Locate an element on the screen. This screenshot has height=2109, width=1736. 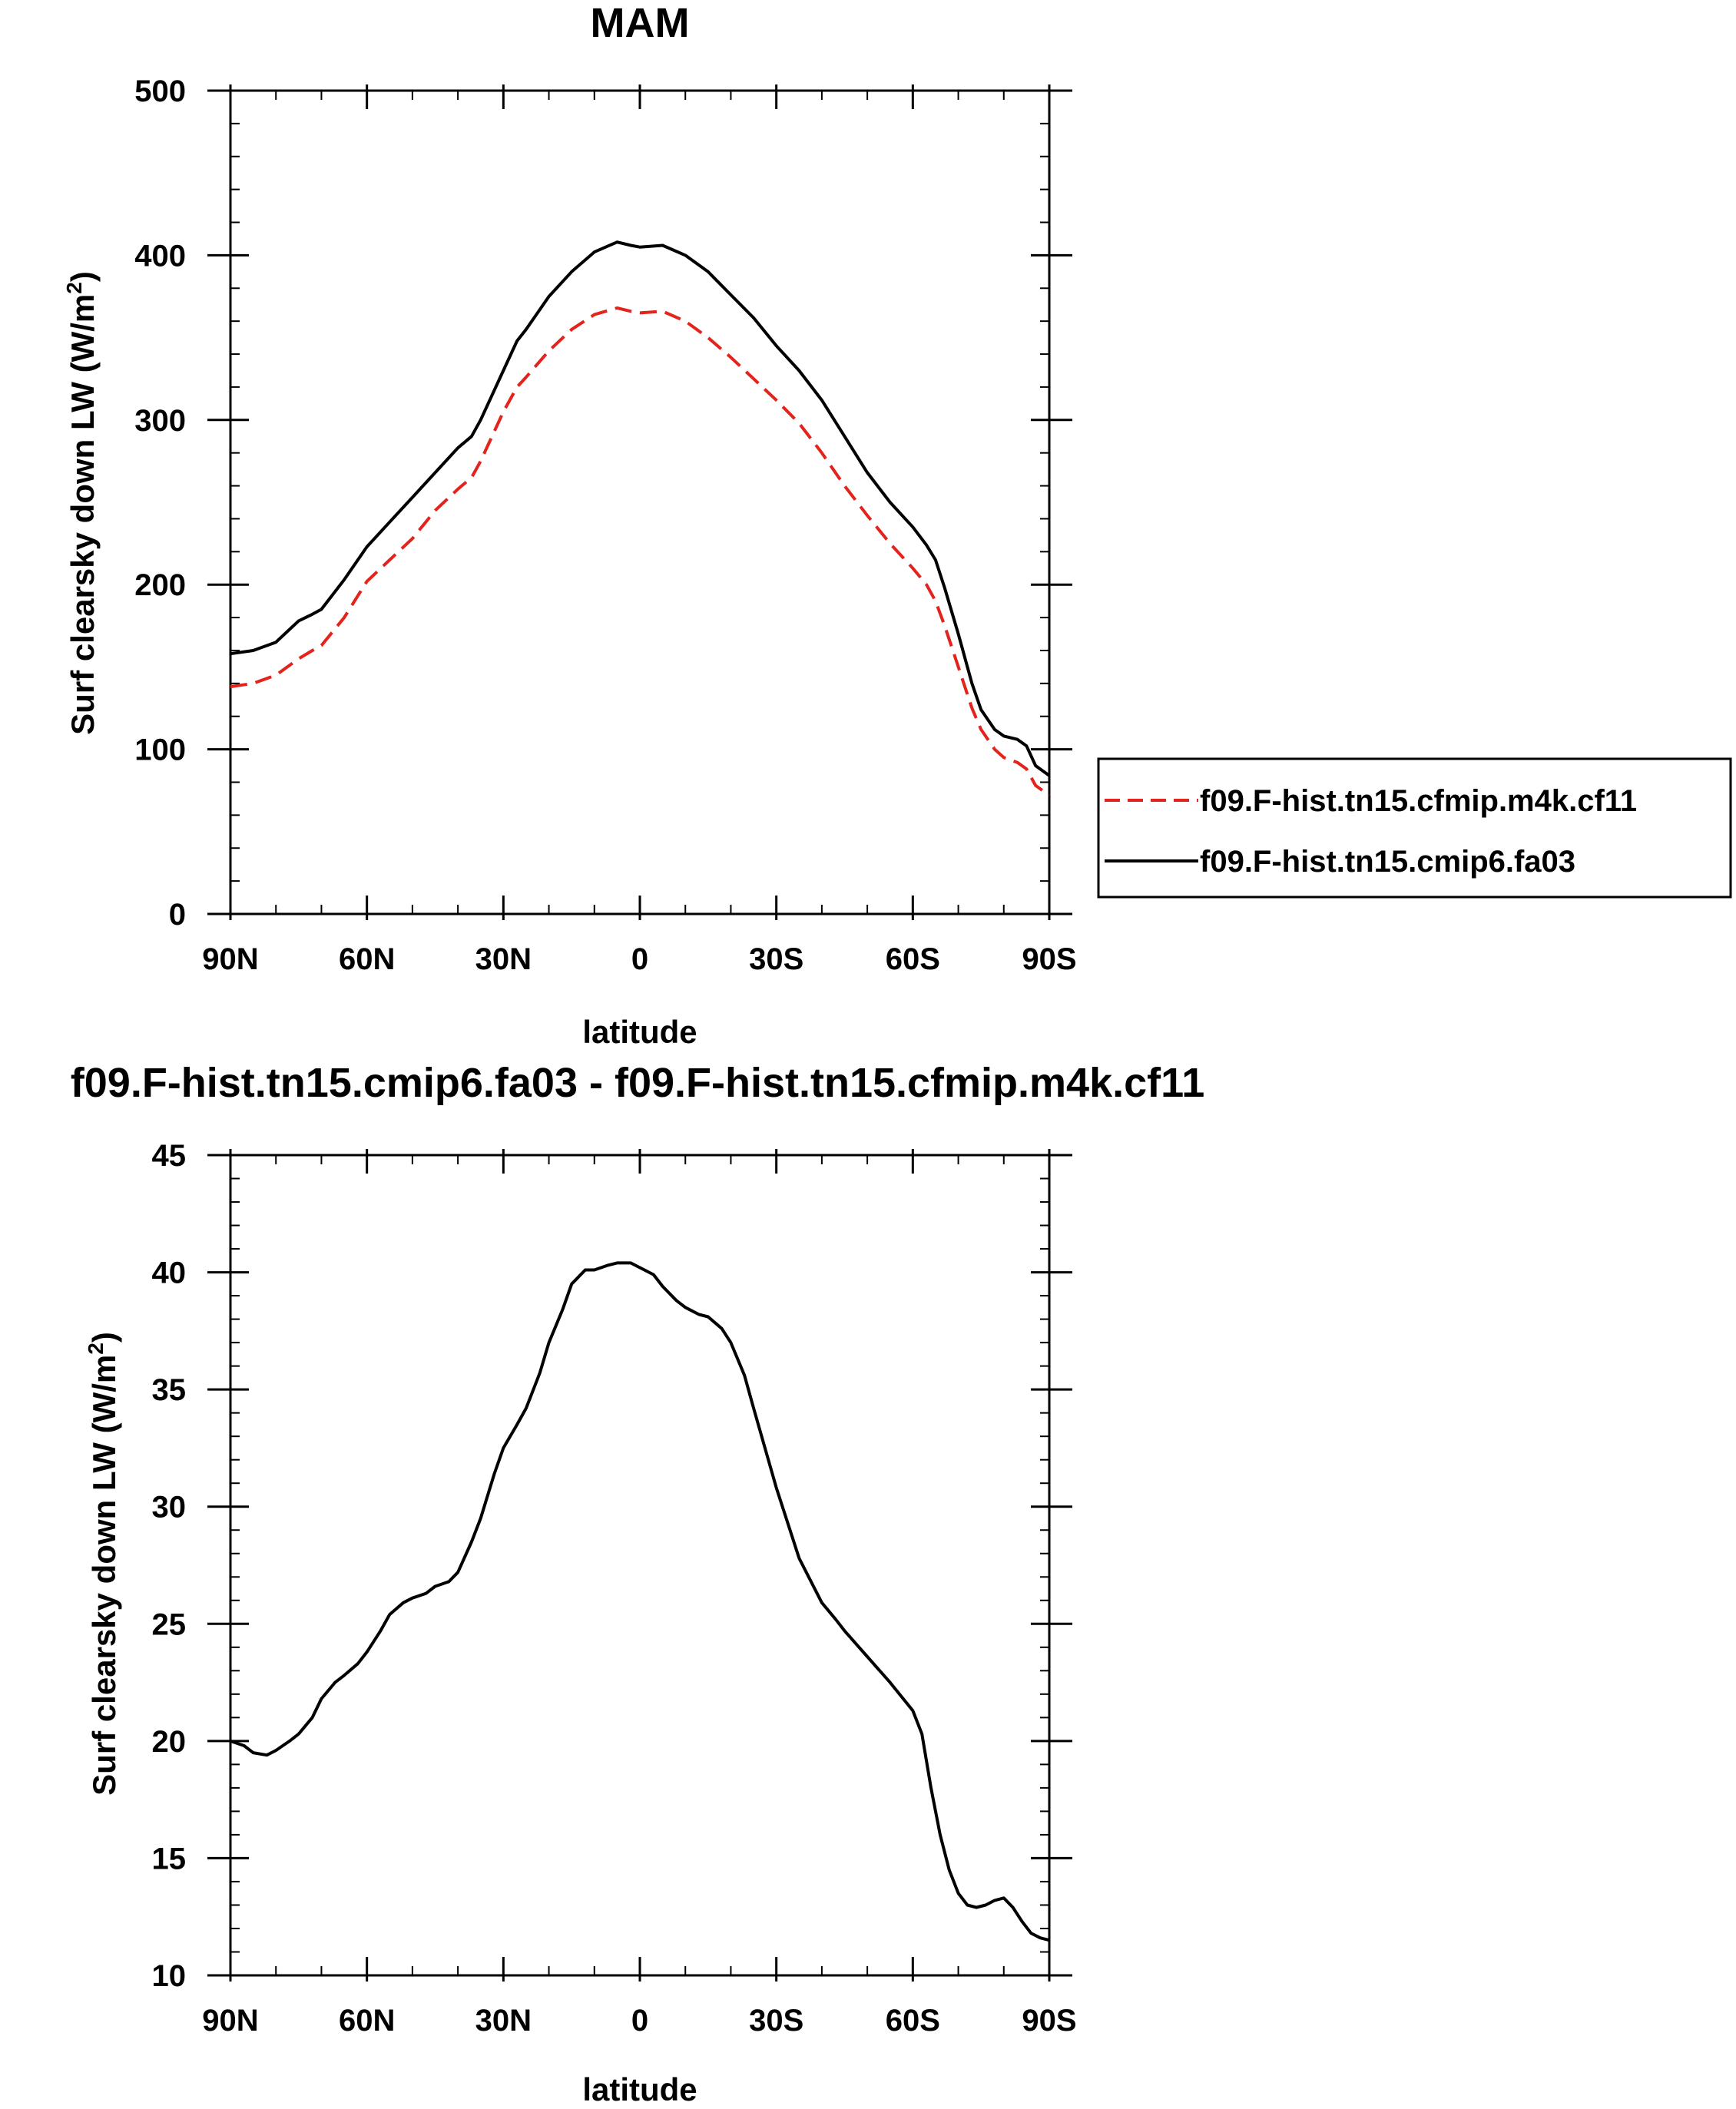
y-tick-label: 500 is located at coordinates (160, 91).